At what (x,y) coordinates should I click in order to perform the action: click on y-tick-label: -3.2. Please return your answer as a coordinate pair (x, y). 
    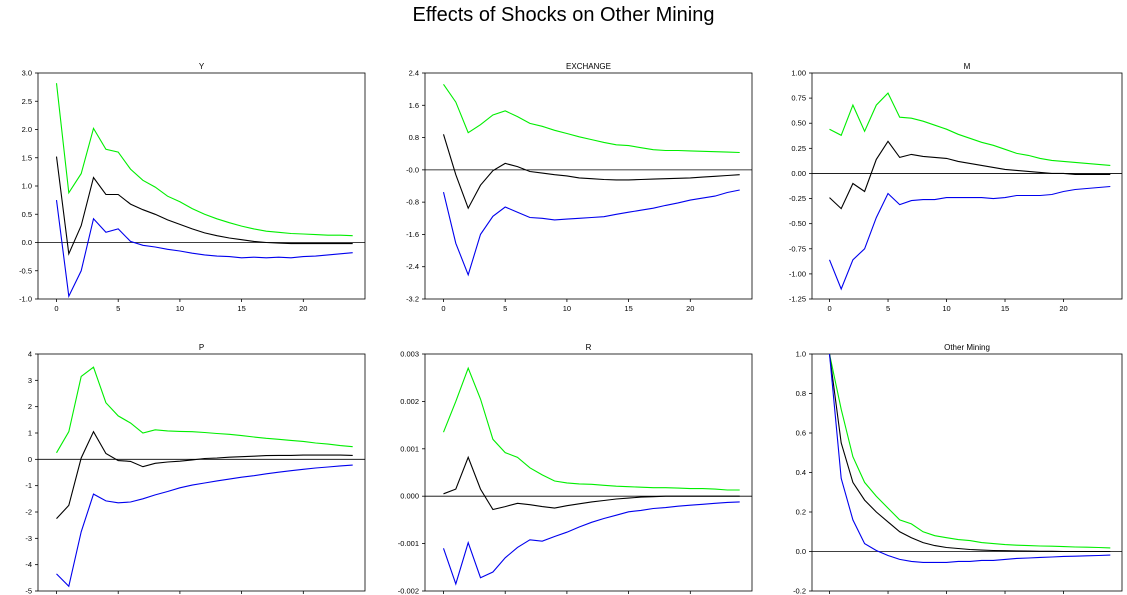
    Looking at the image, I should click on (412, 299).